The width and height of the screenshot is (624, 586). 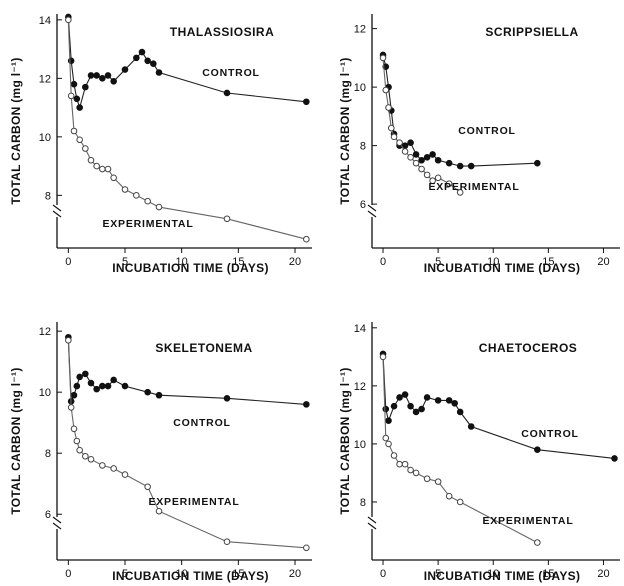 What do you see at coordinates (203, 348) in the screenshot?
I see `panel-title: SKELETONEMA` at bounding box center [203, 348].